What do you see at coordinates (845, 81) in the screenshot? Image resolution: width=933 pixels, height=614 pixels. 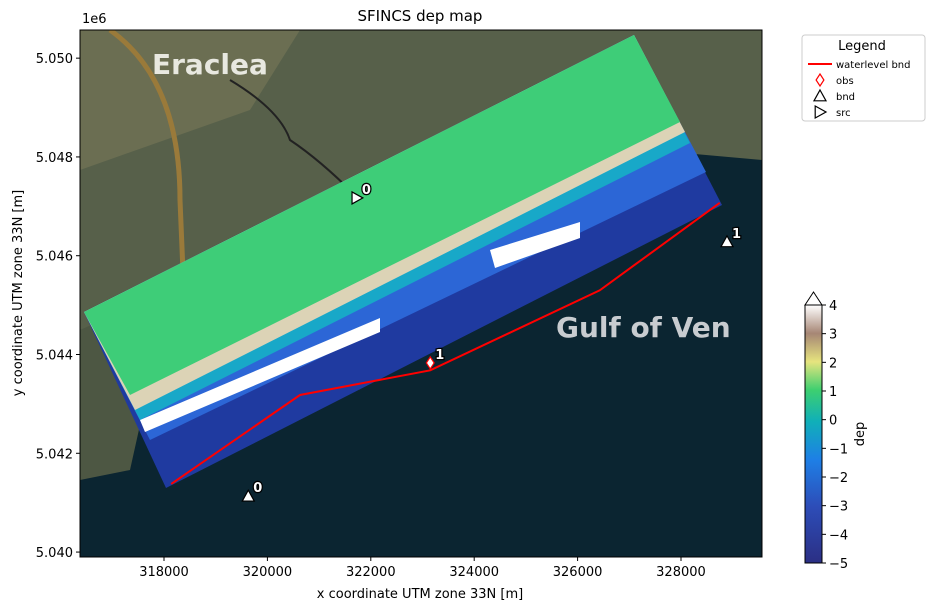 I see `legend-label: obs` at bounding box center [845, 81].